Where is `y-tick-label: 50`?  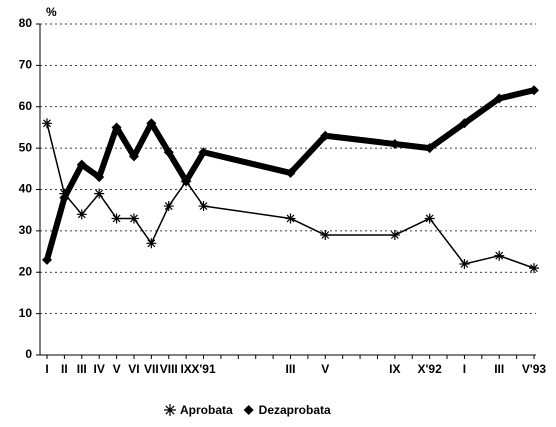
y-tick-label: 50 is located at coordinates (26, 147).